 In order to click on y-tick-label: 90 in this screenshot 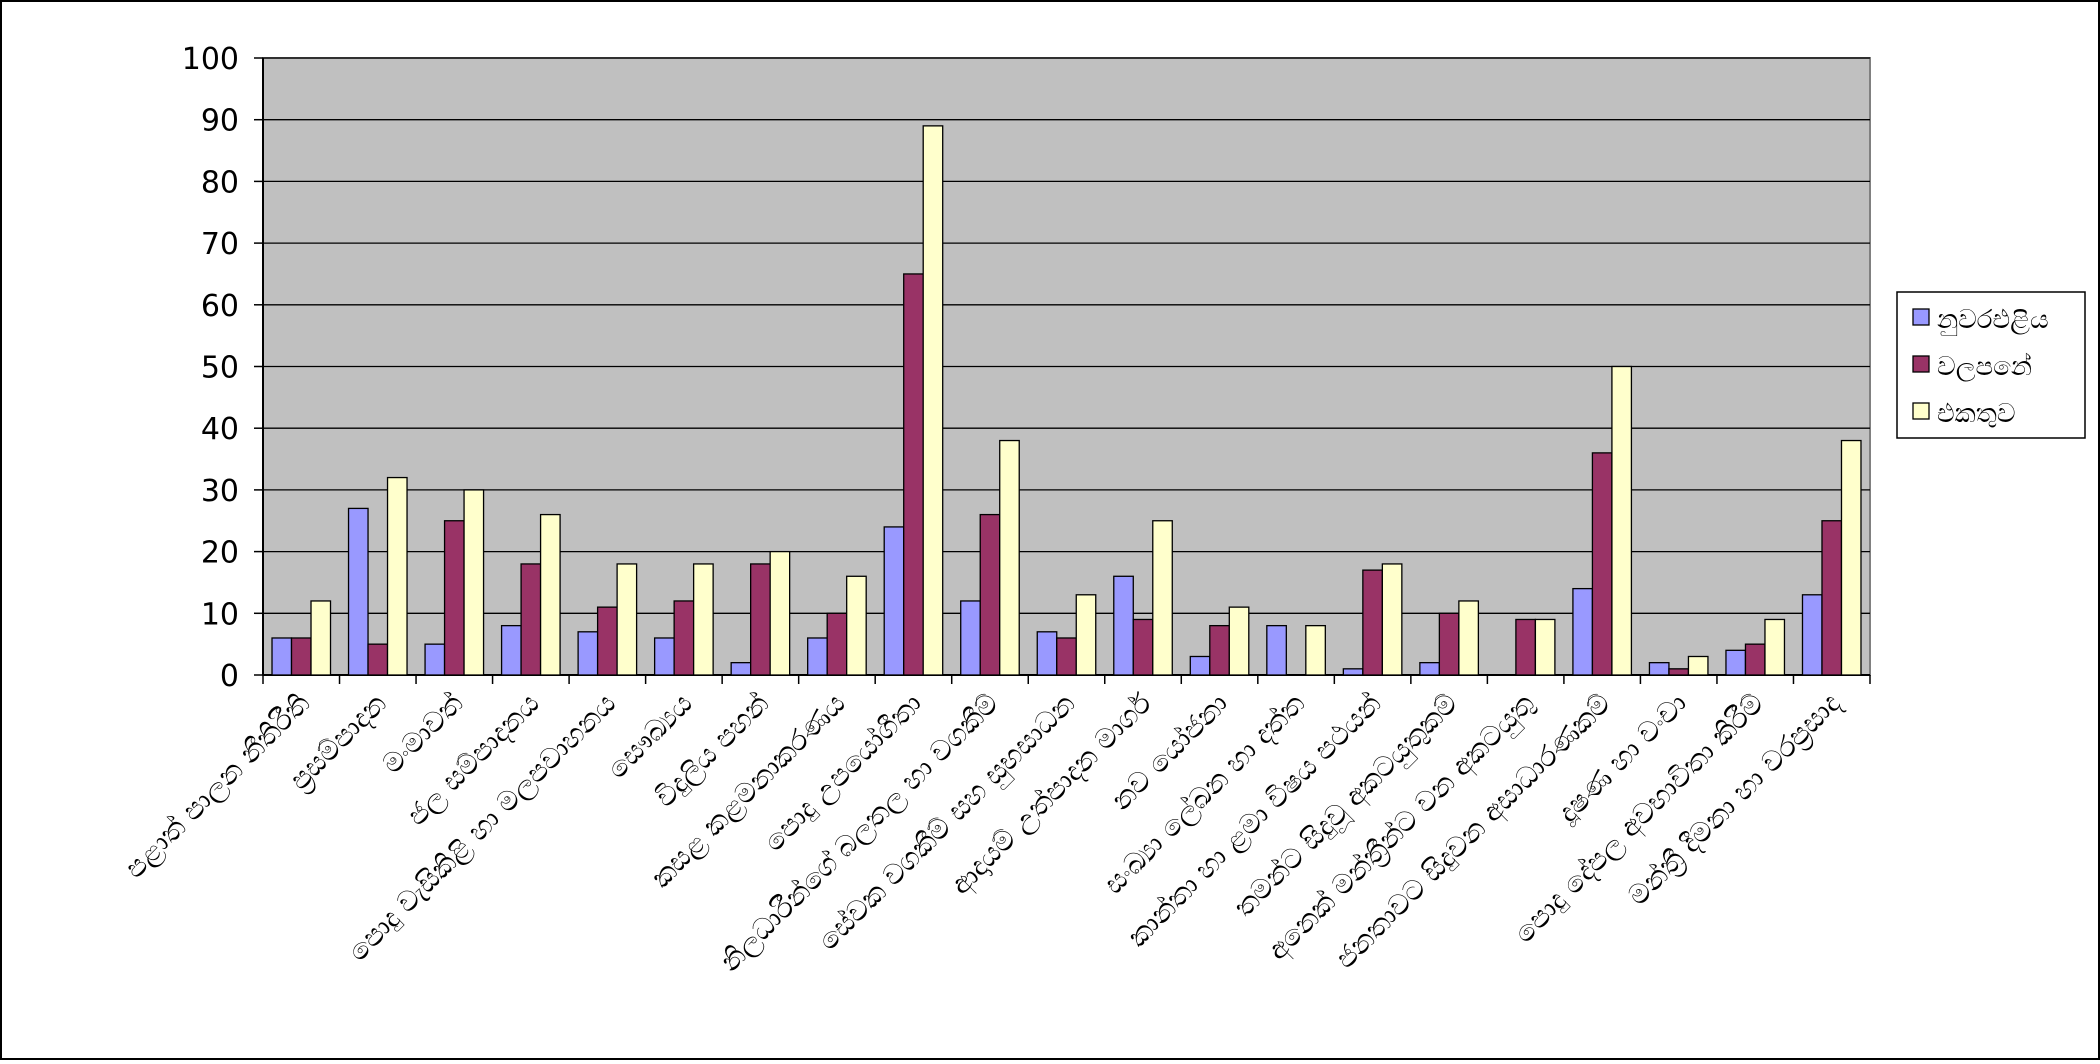, I will do `click(220, 121)`.